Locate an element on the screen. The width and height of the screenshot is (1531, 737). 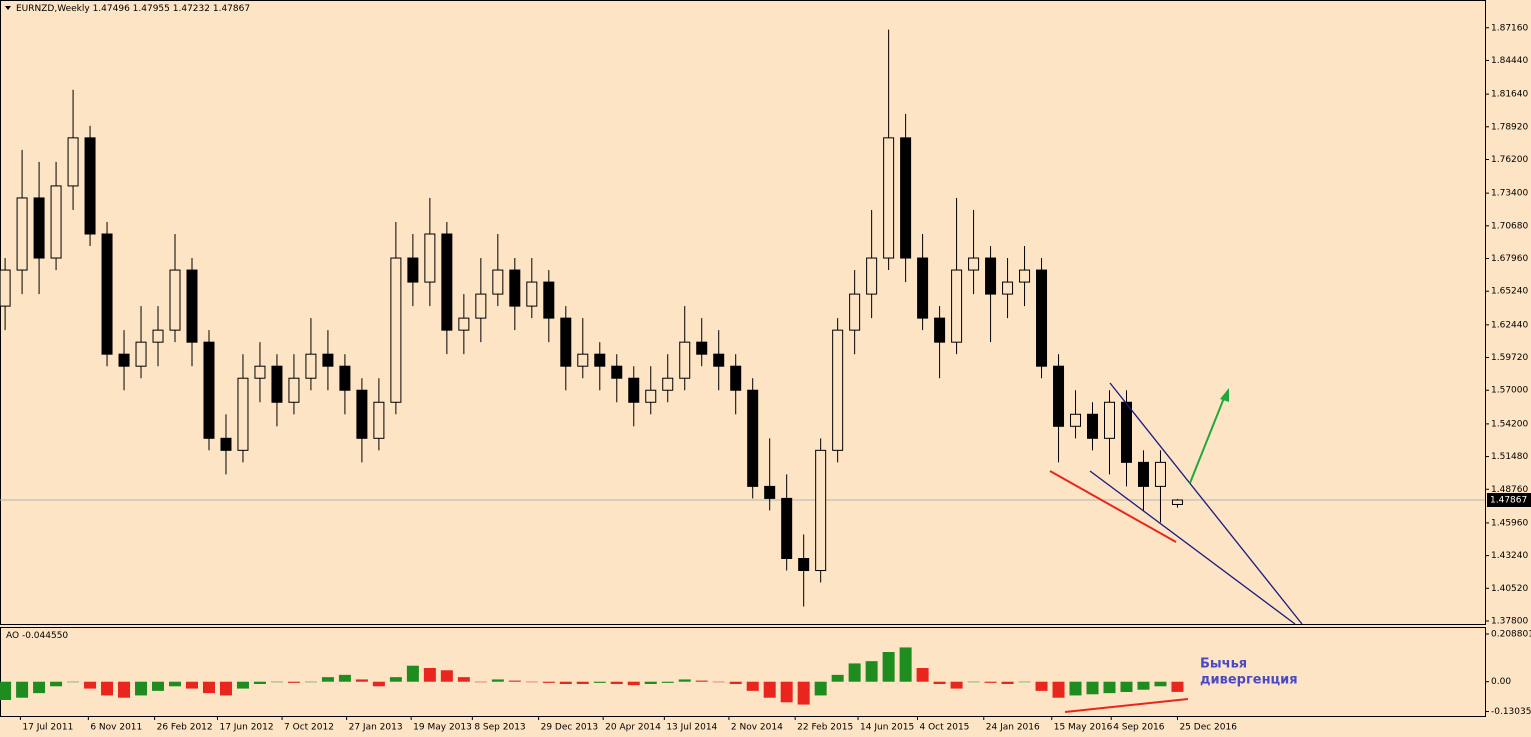
price-label-box is located at coordinates (1509, 500).